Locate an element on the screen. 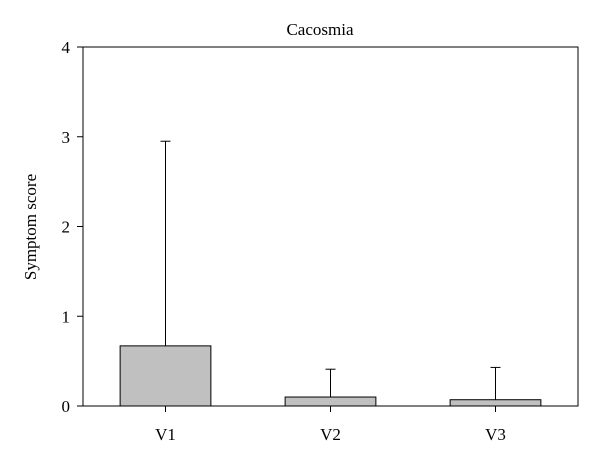 This screenshot has width=600, height=465. y-tick-label: 1 is located at coordinates (66, 316).